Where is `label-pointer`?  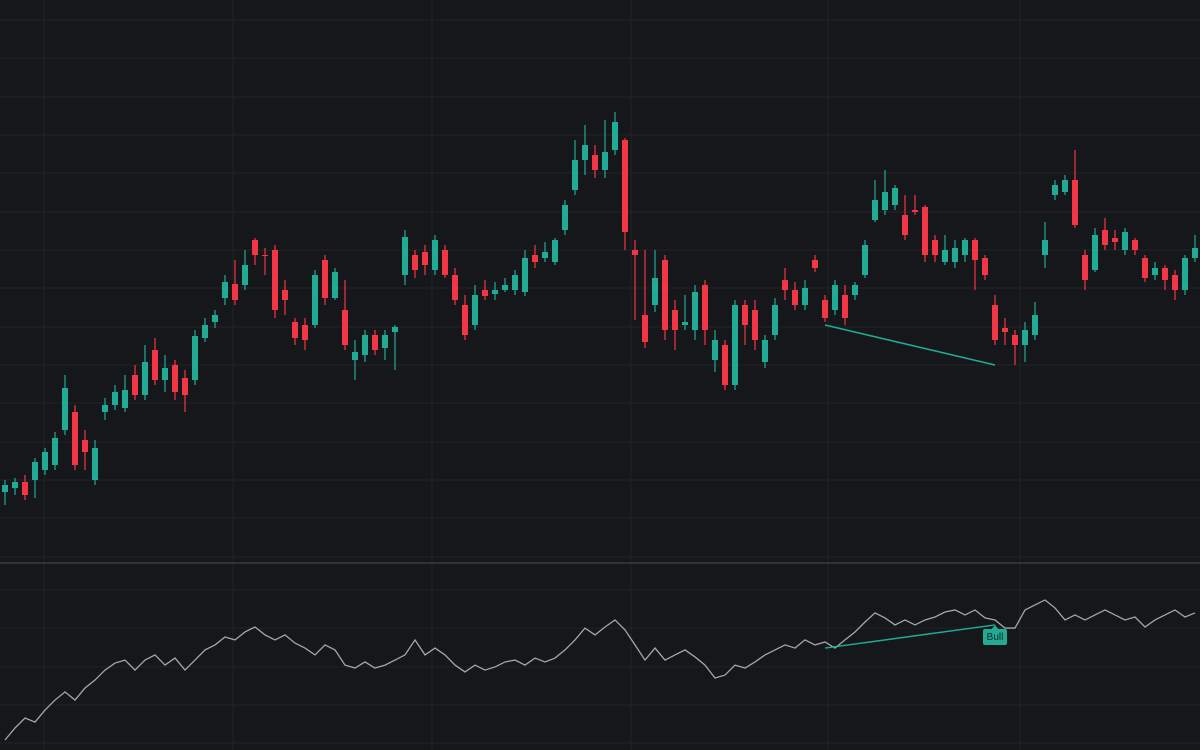
label-pointer is located at coordinates (995, 627).